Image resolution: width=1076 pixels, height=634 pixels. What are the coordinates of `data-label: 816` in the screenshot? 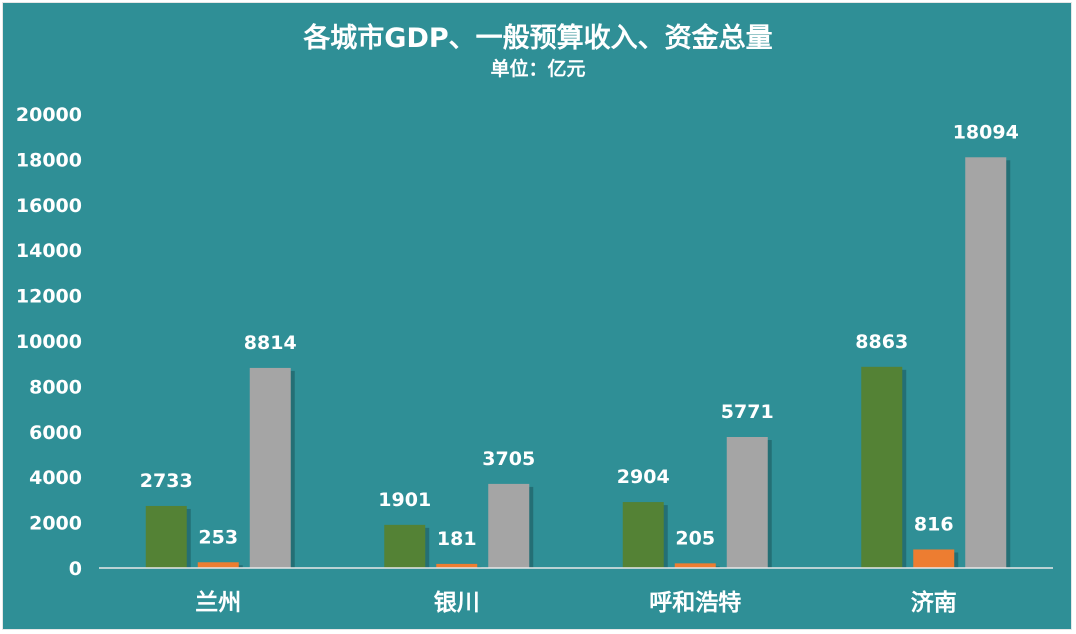 It's located at (934, 524).